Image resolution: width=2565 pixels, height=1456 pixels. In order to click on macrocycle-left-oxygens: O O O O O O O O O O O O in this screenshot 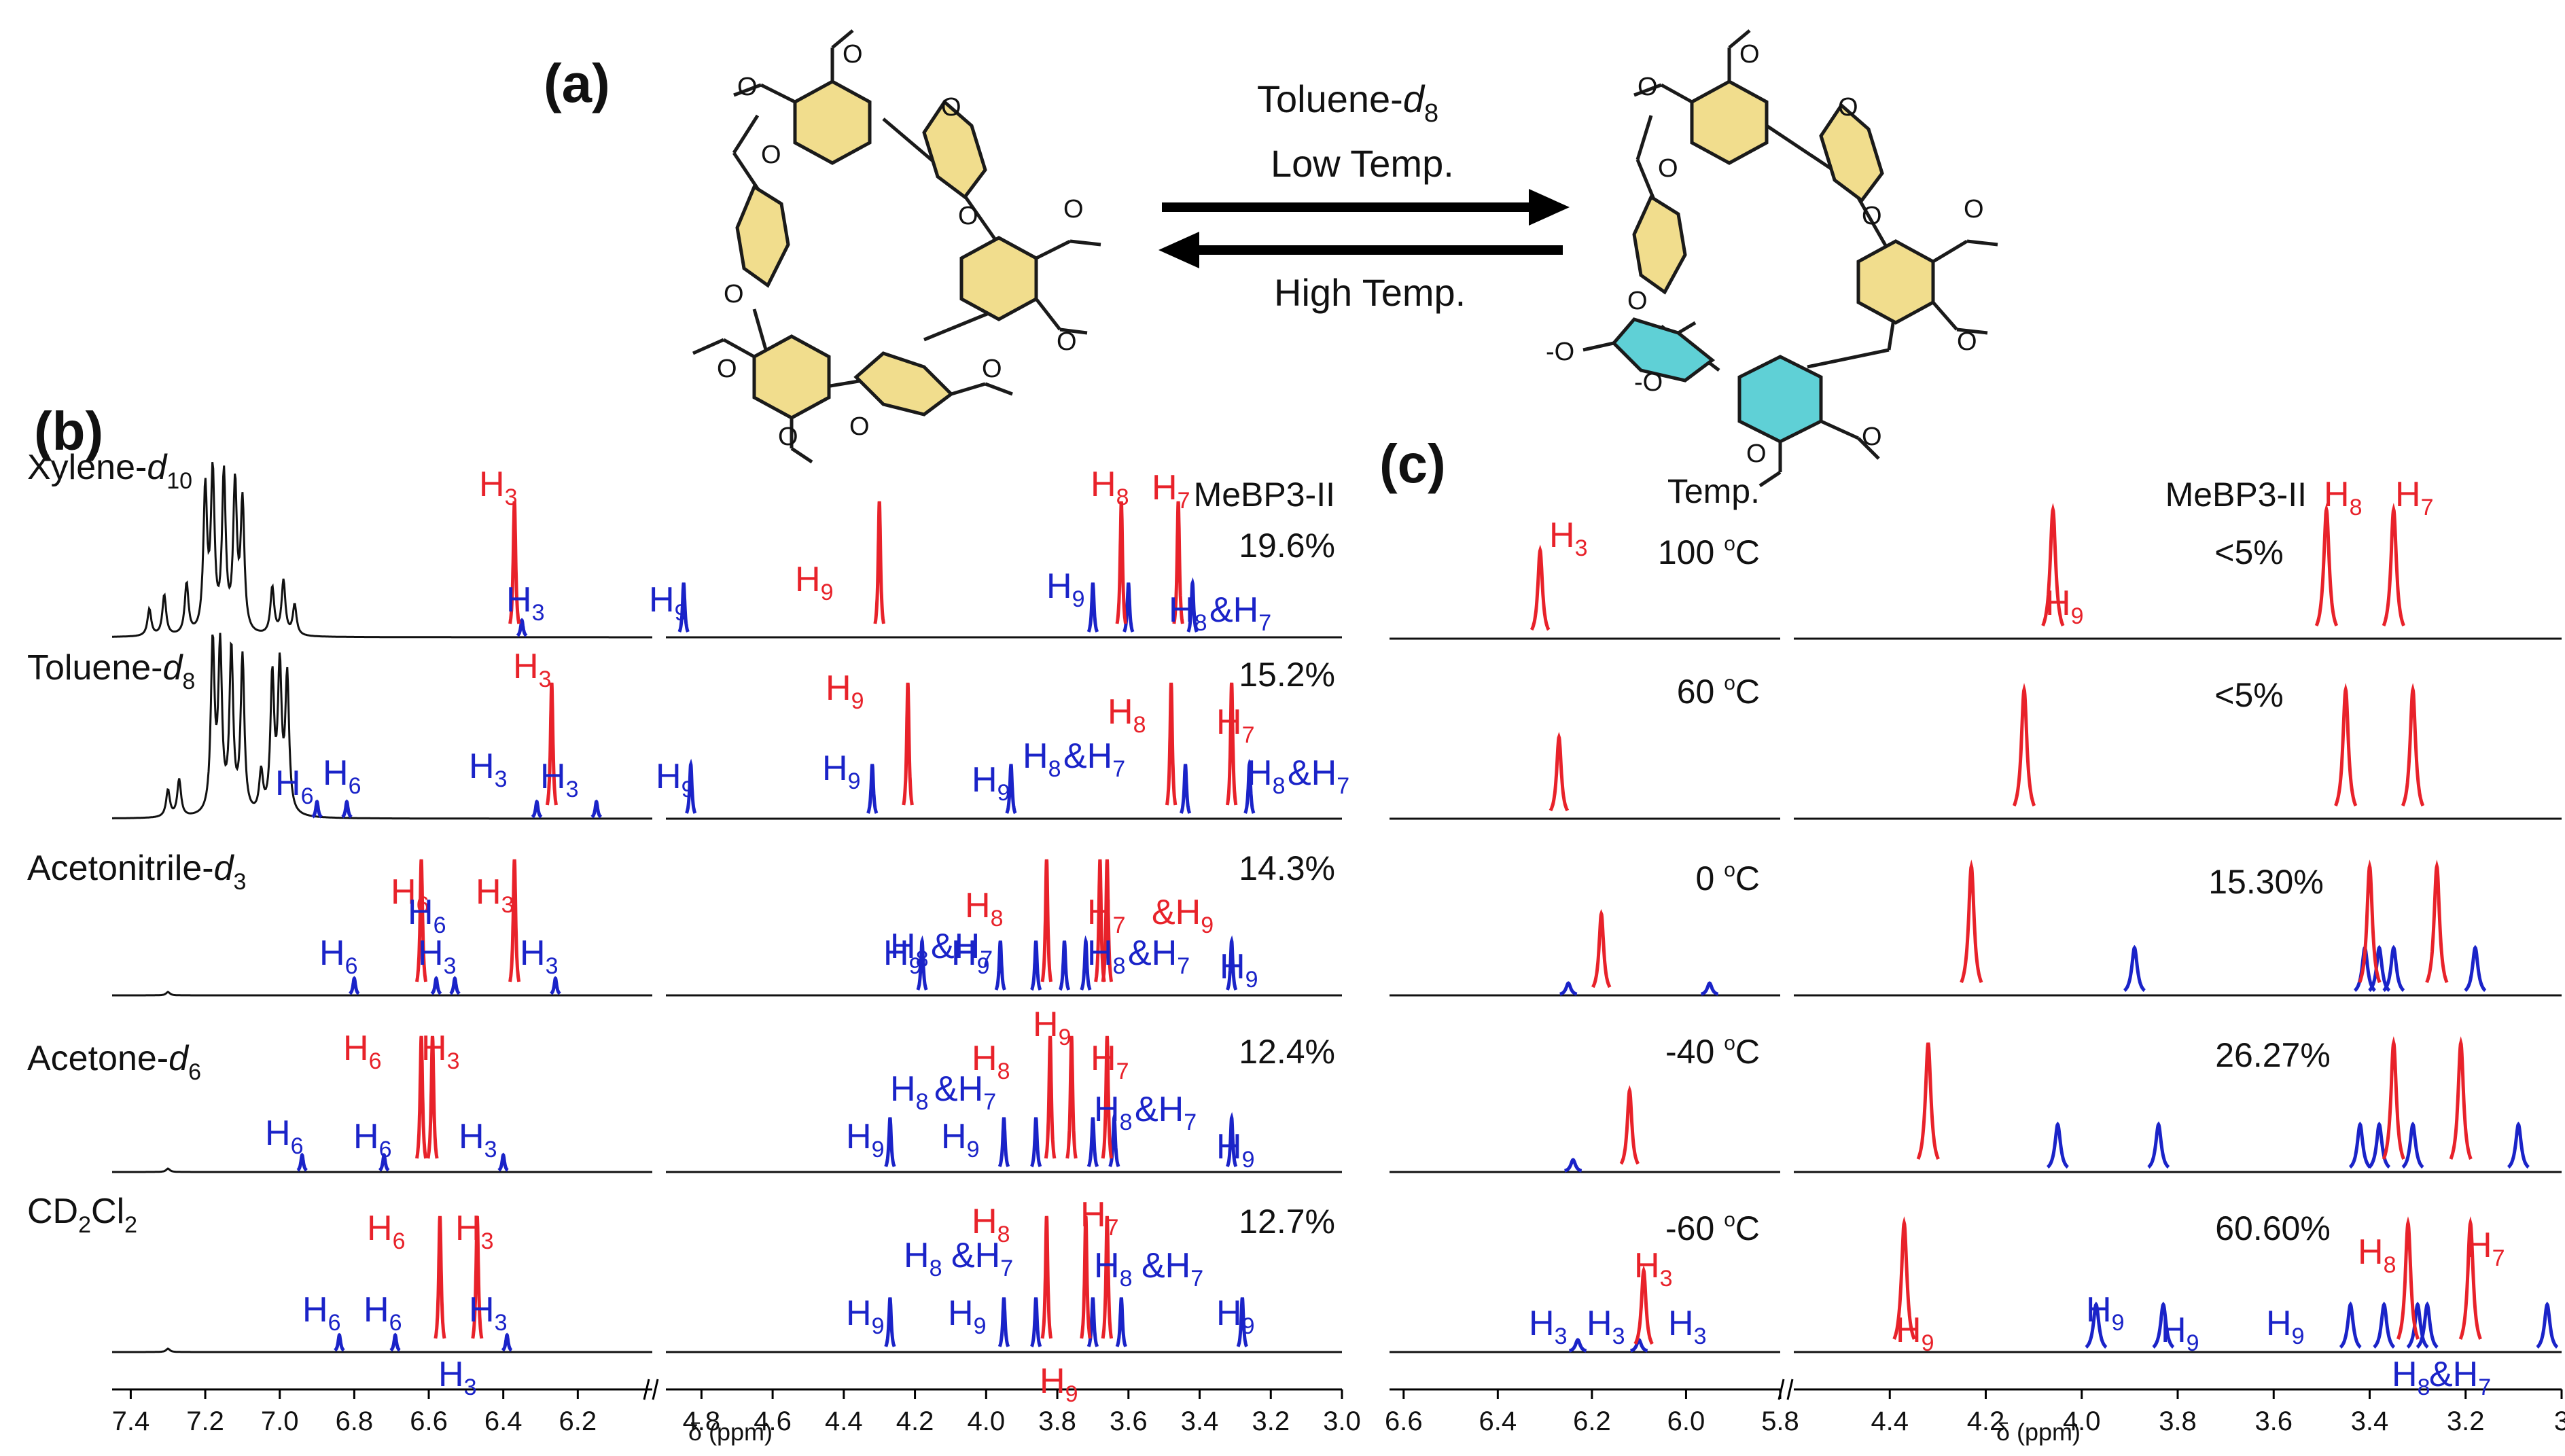, I will do `click(901, 246)`.